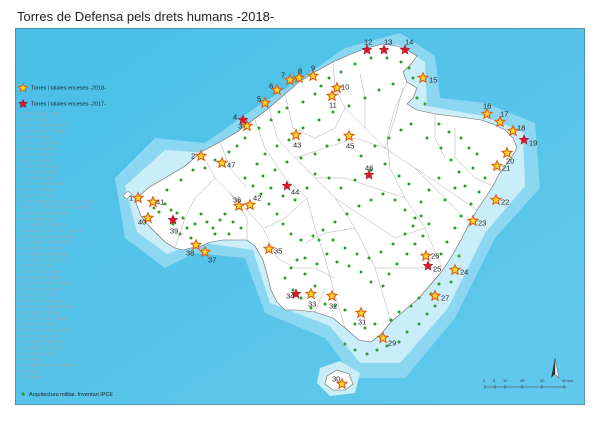 The height and width of the screenshot is (424, 600). I want to click on tower-number: 24, so click(464, 272).